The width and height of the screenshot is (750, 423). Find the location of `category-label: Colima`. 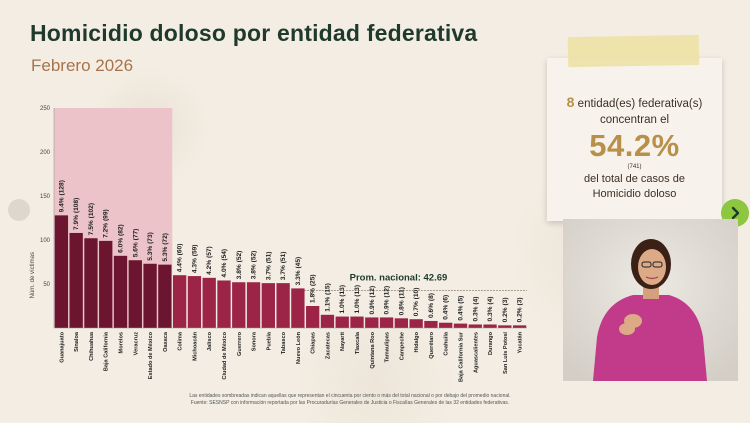

category-label: Colima is located at coordinates (181, 341).